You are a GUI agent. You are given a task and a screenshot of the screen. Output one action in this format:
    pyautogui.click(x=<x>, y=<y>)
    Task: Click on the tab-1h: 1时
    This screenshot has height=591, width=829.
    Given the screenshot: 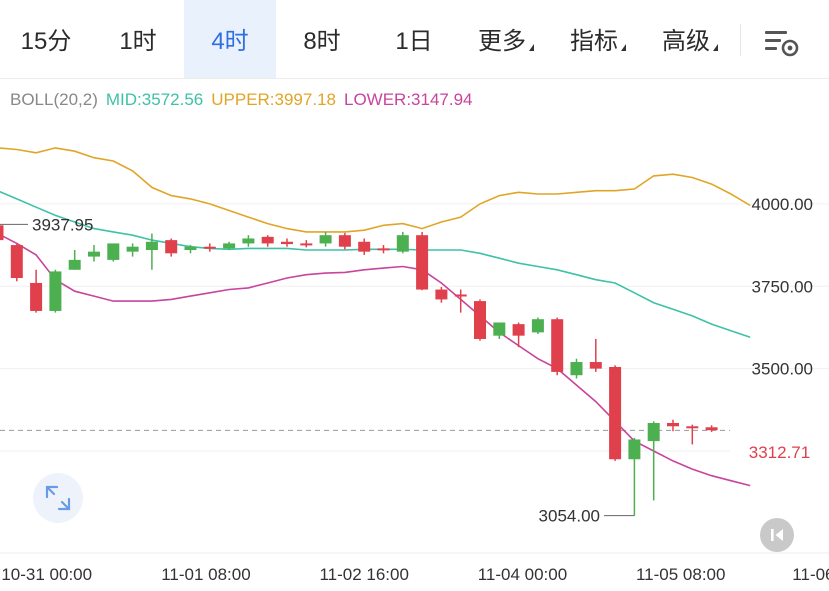 What is the action you would take?
    pyautogui.click(x=138, y=39)
    